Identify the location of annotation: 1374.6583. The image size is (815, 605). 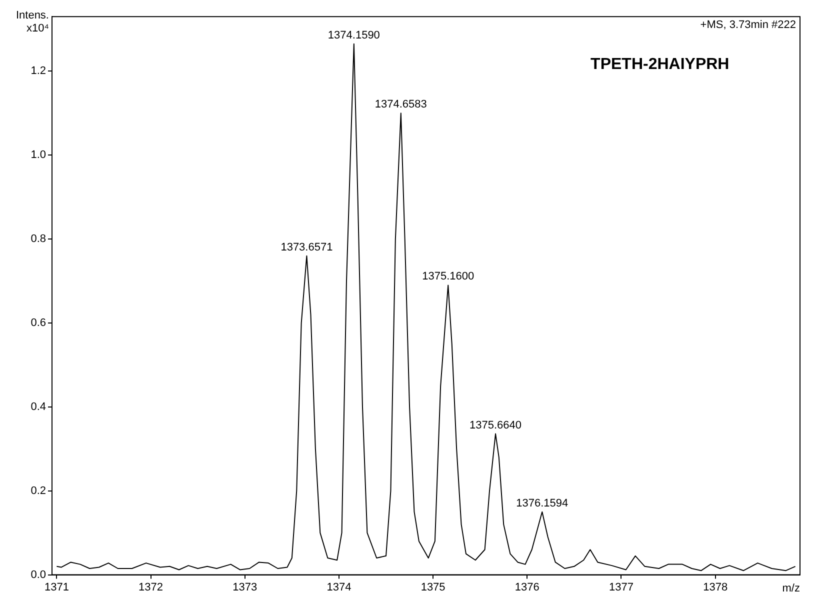
(400, 104).